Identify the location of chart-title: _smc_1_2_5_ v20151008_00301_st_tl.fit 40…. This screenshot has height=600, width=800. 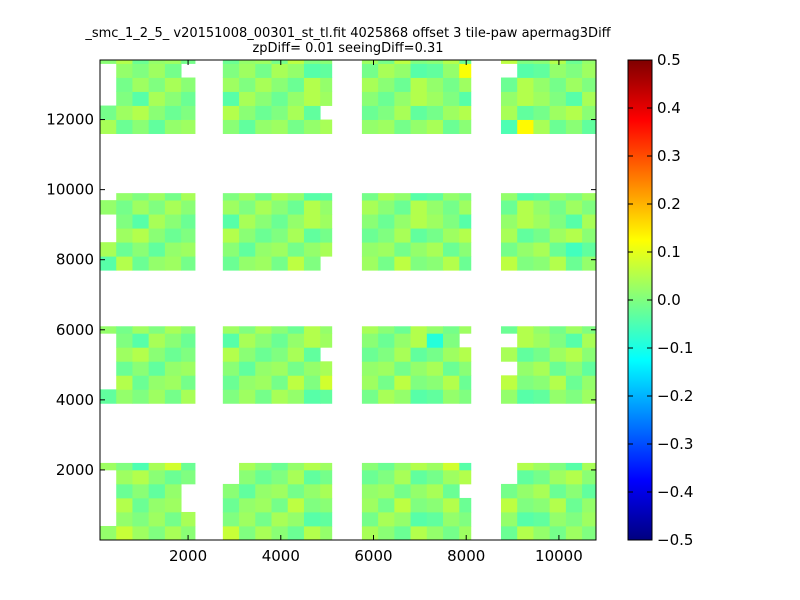
(348, 41).